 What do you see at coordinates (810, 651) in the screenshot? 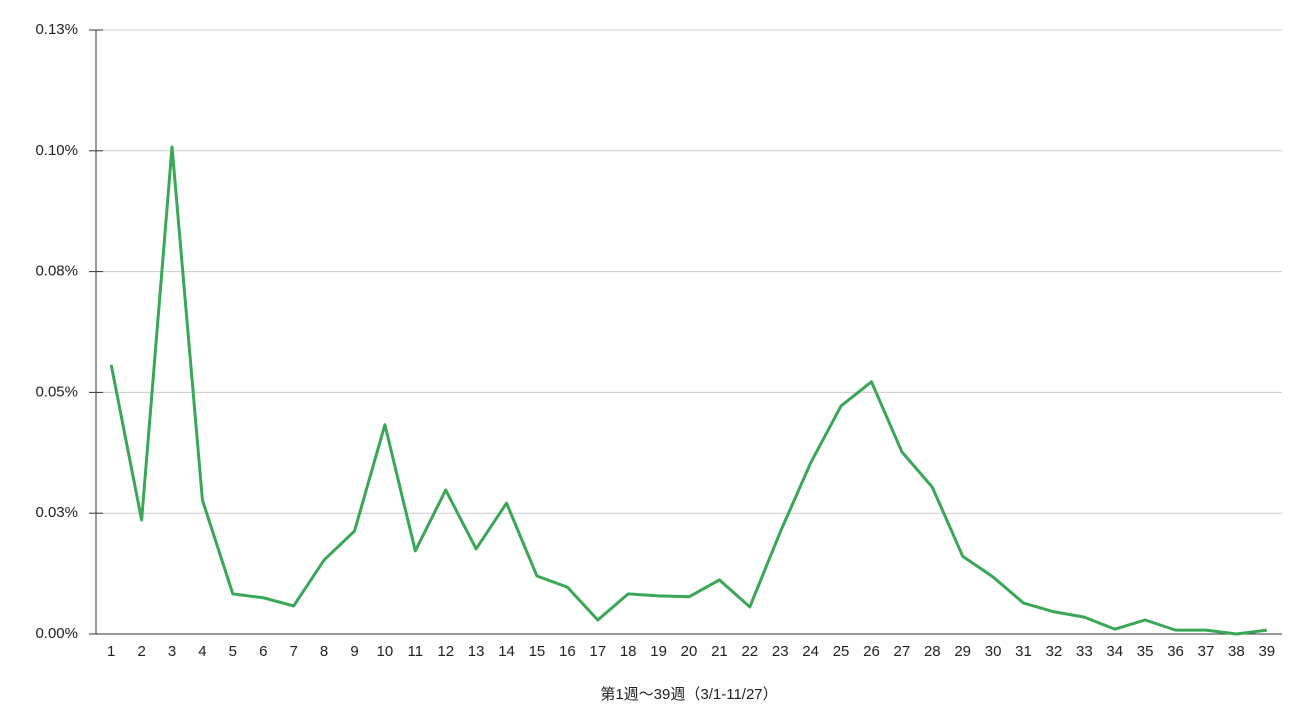
I see `x-tick-label: 24` at bounding box center [810, 651].